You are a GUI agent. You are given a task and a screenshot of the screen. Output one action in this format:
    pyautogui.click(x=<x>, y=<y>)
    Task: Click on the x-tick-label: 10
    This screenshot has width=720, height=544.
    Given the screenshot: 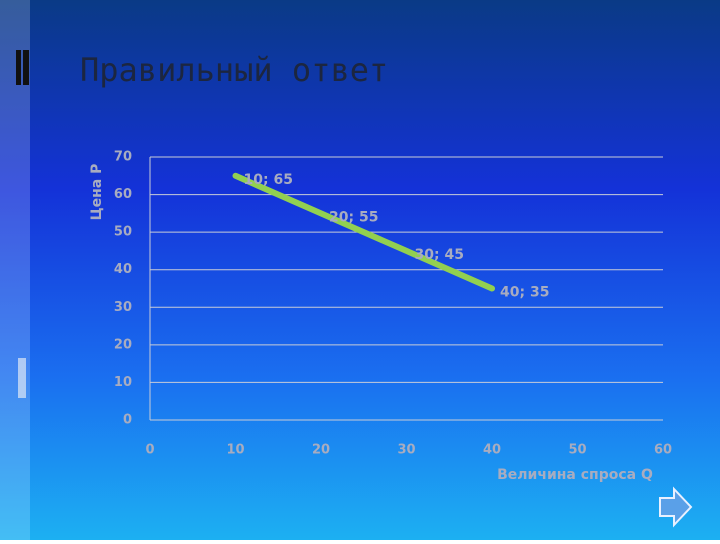 What is the action you would take?
    pyautogui.click(x=235, y=450)
    